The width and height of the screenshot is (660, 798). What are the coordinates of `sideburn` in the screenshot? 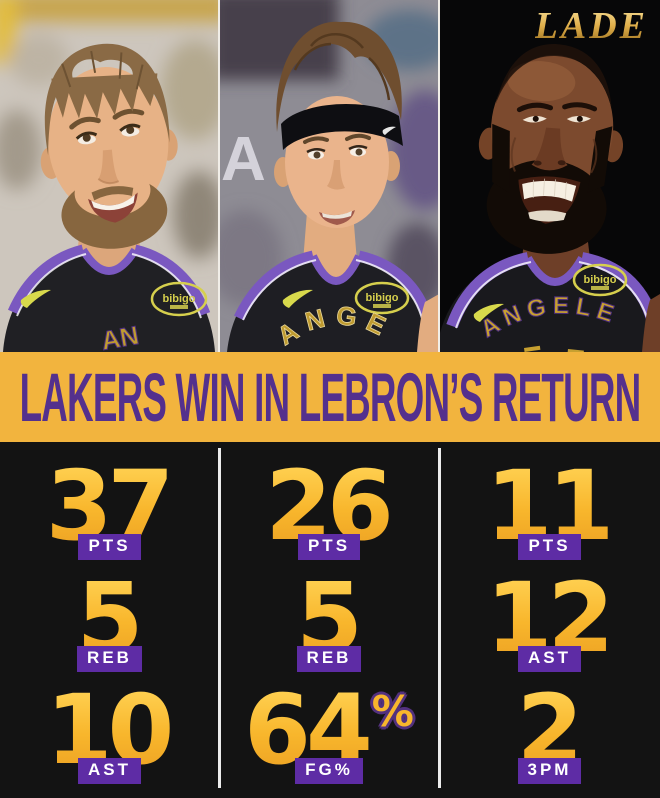 It's located at (600, 159).